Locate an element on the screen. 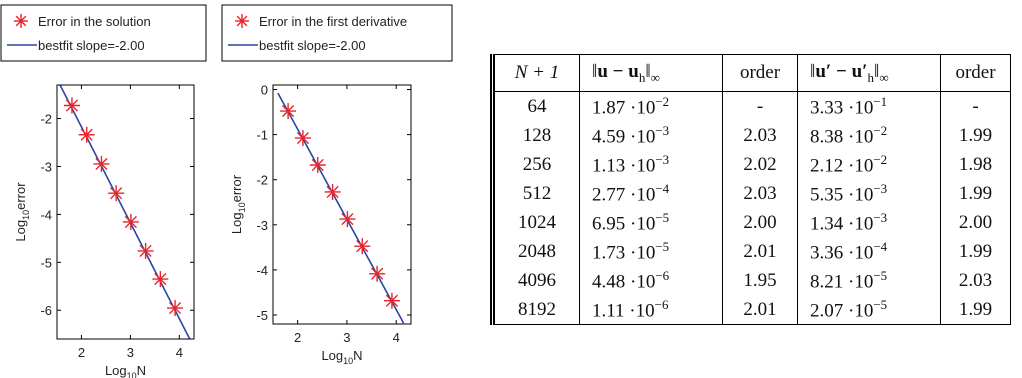 Image resolution: width=1022 pixels, height=378 pixels. table-row: 64 1.87 ·10−2-3.33 ·10−1- is located at coordinates (751, 106).